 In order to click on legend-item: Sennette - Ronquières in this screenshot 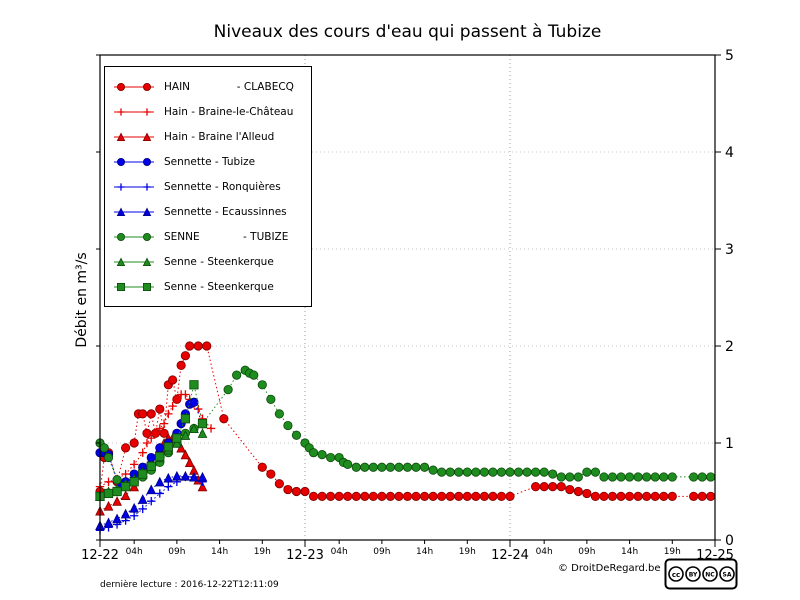, I will do `click(208, 186)`.